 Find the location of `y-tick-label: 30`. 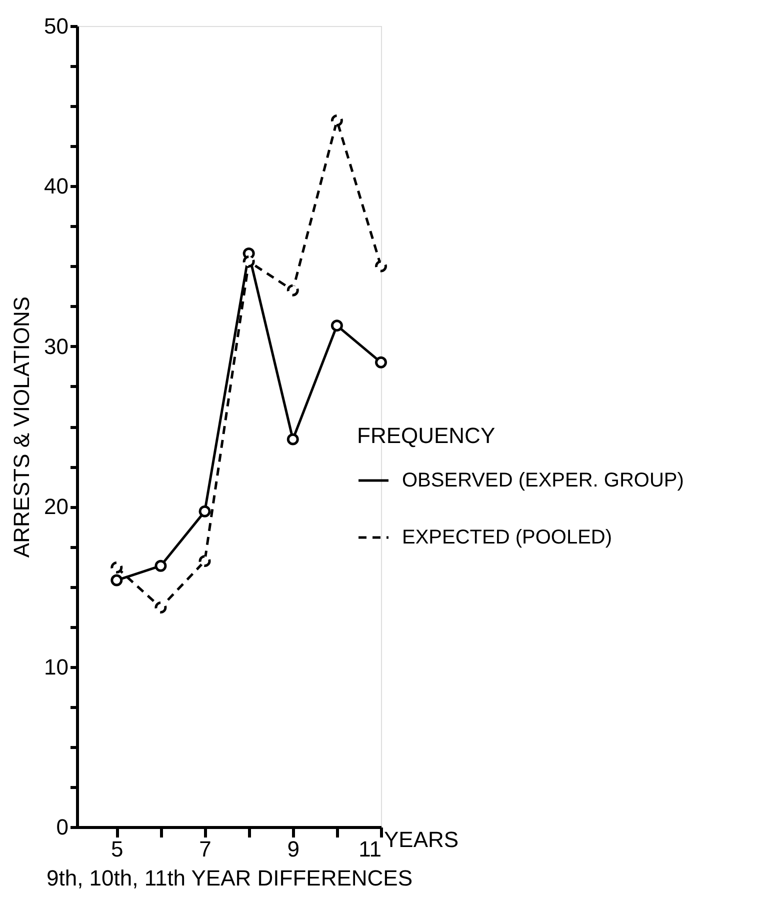

y-tick-label: 30 is located at coordinates (56, 346).